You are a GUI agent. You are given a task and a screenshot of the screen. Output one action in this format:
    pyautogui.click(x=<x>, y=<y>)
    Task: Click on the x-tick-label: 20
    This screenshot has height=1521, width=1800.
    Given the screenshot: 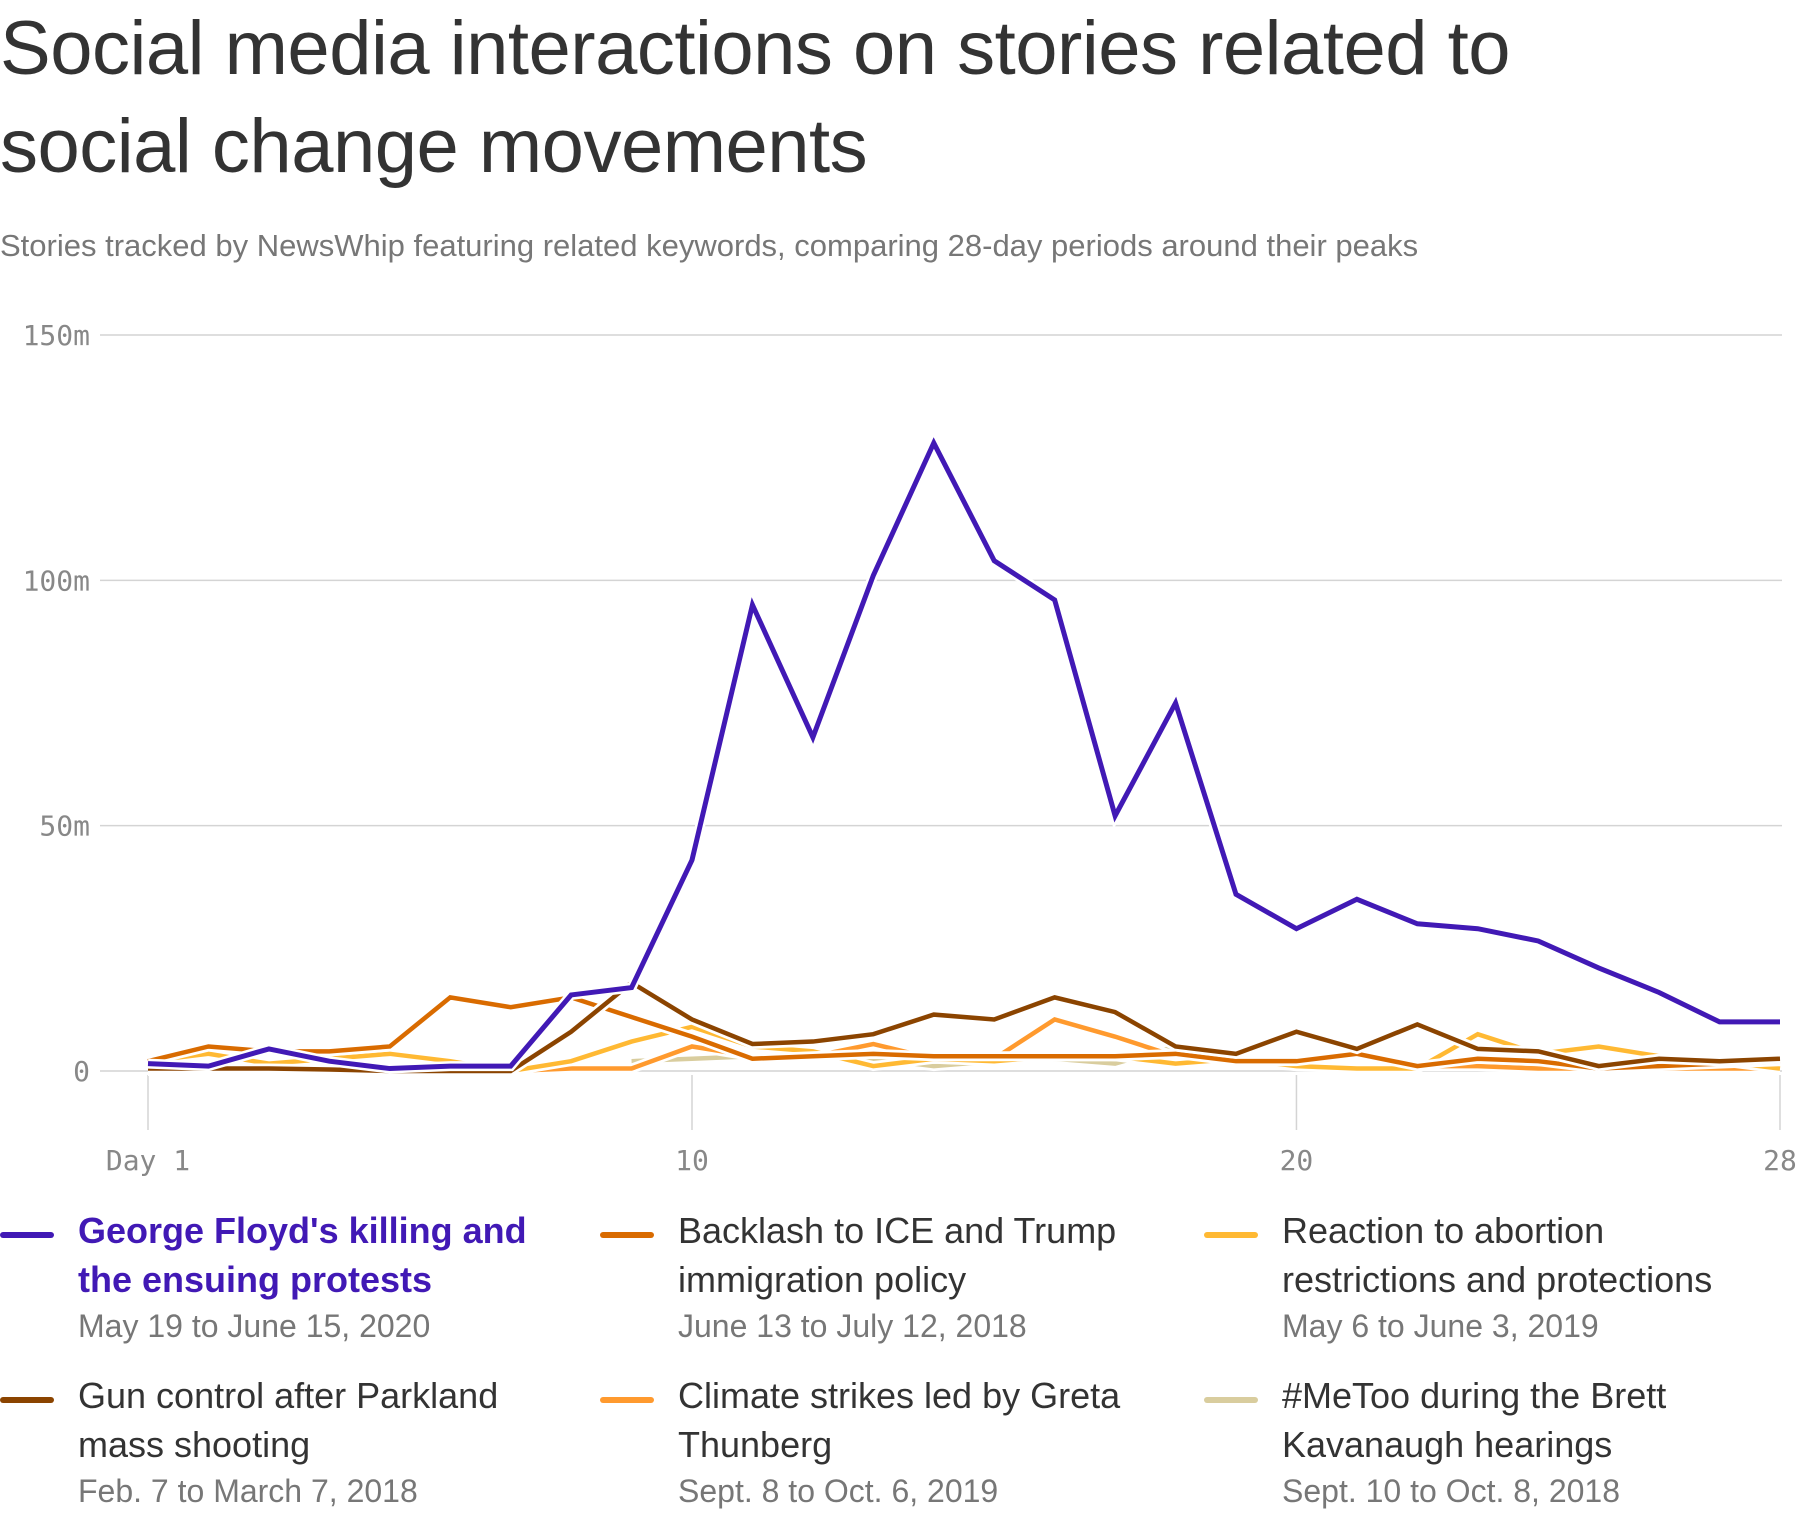 What is the action you would take?
    pyautogui.click(x=1297, y=1160)
    